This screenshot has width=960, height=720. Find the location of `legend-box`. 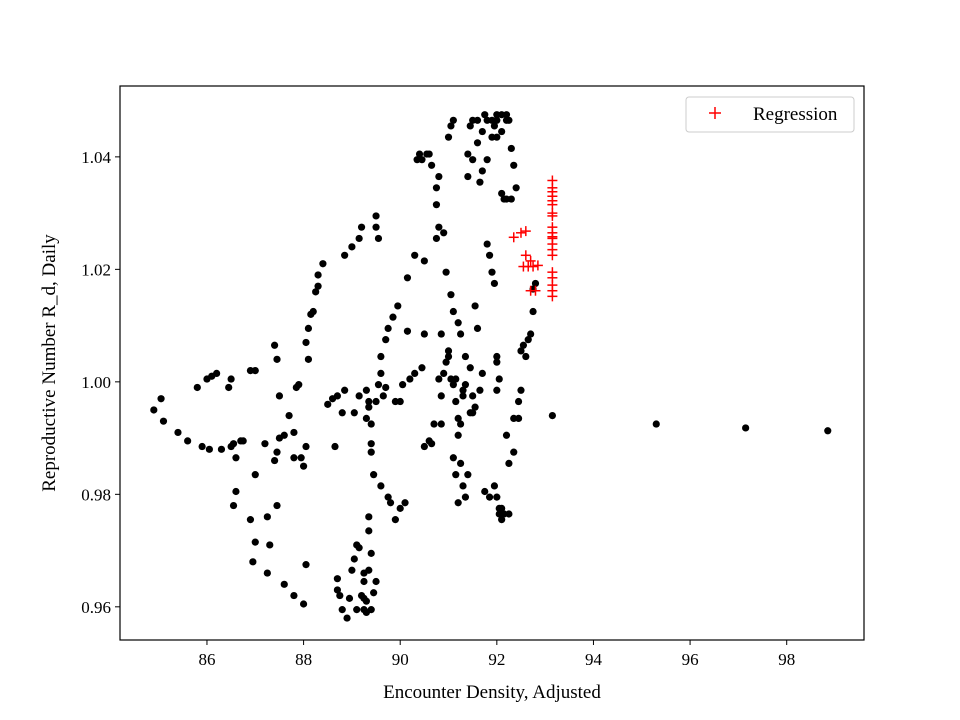

legend-box is located at coordinates (770, 114).